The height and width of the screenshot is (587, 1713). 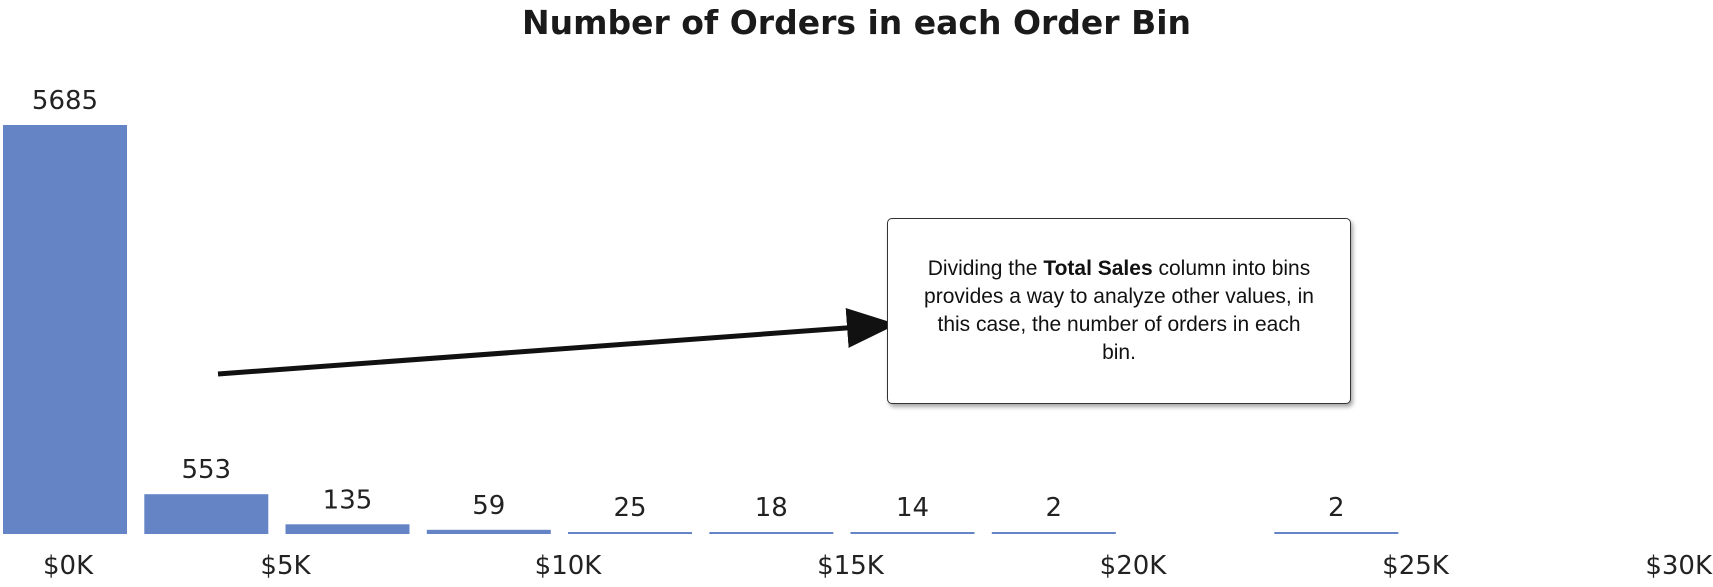 I want to click on annotation-text-start: Dividing the, so click(x=985, y=268).